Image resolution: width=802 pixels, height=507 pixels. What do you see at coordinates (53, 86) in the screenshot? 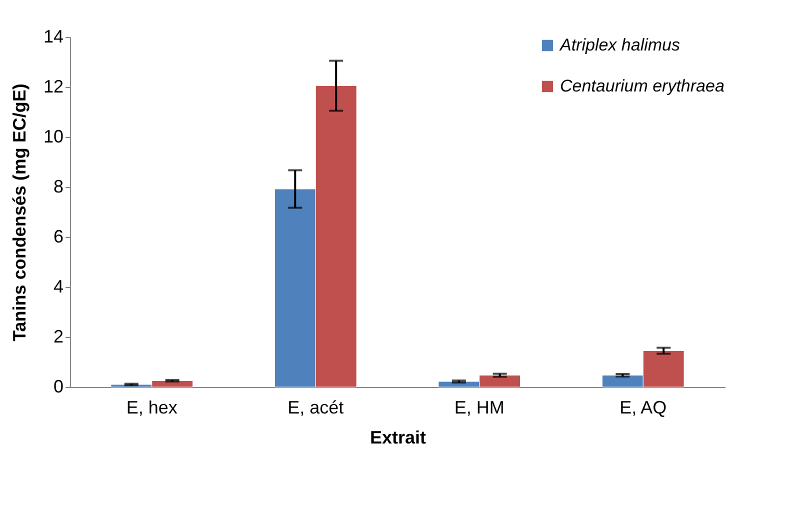
I see `y-tick-label: 12` at bounding box center [53, 86].